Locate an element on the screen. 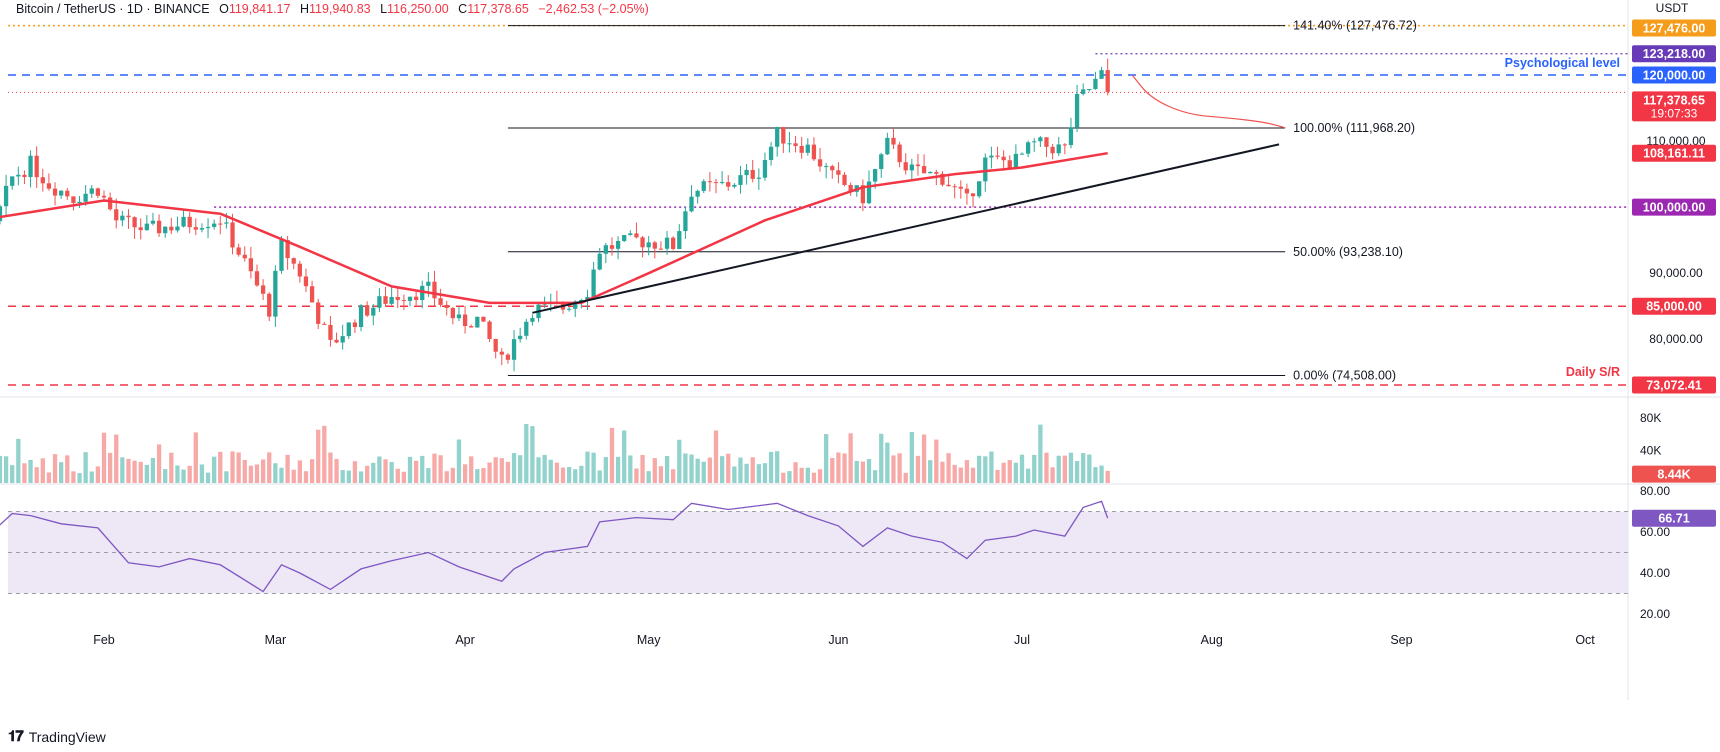 This screenshot has height=752, width=1720. tradingview-brand: 𝟏𝟕 TradingView is located at coordinates (57, 736).